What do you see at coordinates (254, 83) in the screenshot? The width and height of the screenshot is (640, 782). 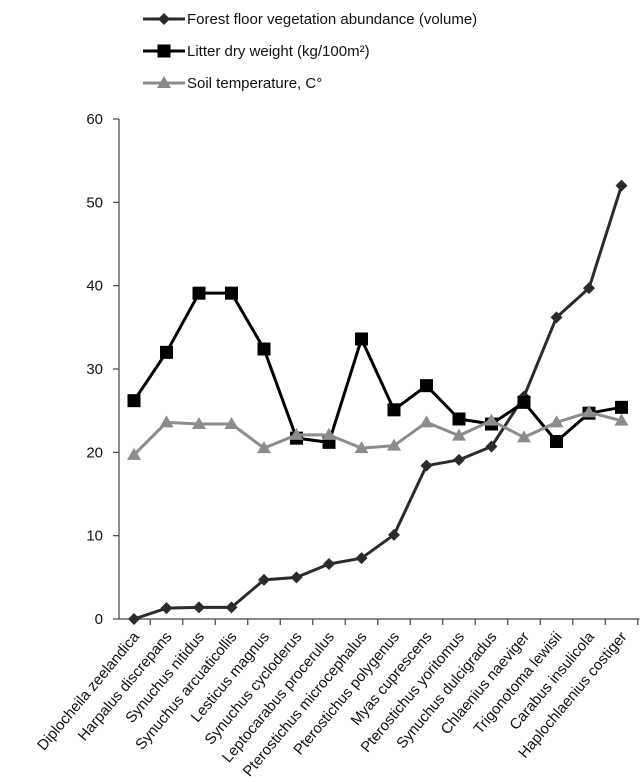 I see `legend-label: Soil temperature, C°` at bounding box center [254, 83].